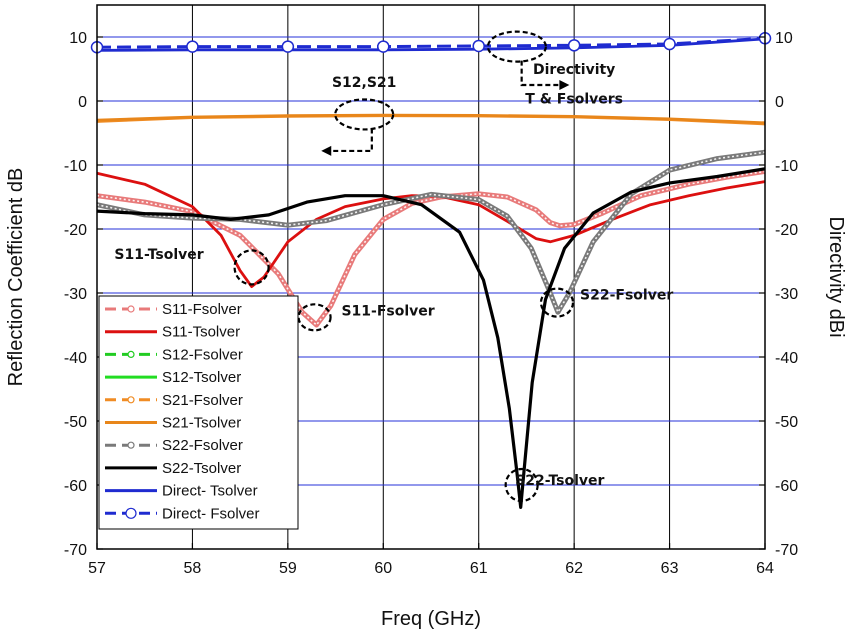 Image resolution: width=850 pixels, height=636 pixels. What do you see at coordinates (288, 568) in the screenshot?
I see `x-tick-label: 59` at bounding box center [288, 568].